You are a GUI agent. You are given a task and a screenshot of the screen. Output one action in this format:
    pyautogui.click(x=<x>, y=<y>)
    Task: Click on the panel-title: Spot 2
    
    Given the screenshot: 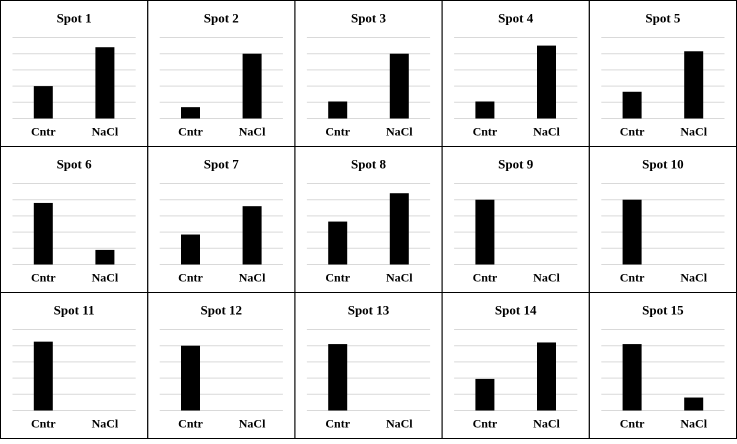 What is the action you would take?
    pyautogui.click(x=221, y=18)
    